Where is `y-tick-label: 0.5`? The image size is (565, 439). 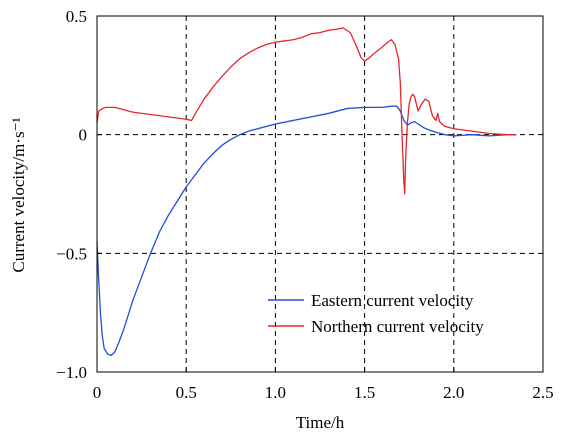
y-tick-label: 0.5 is located at coordinates (76, 16).